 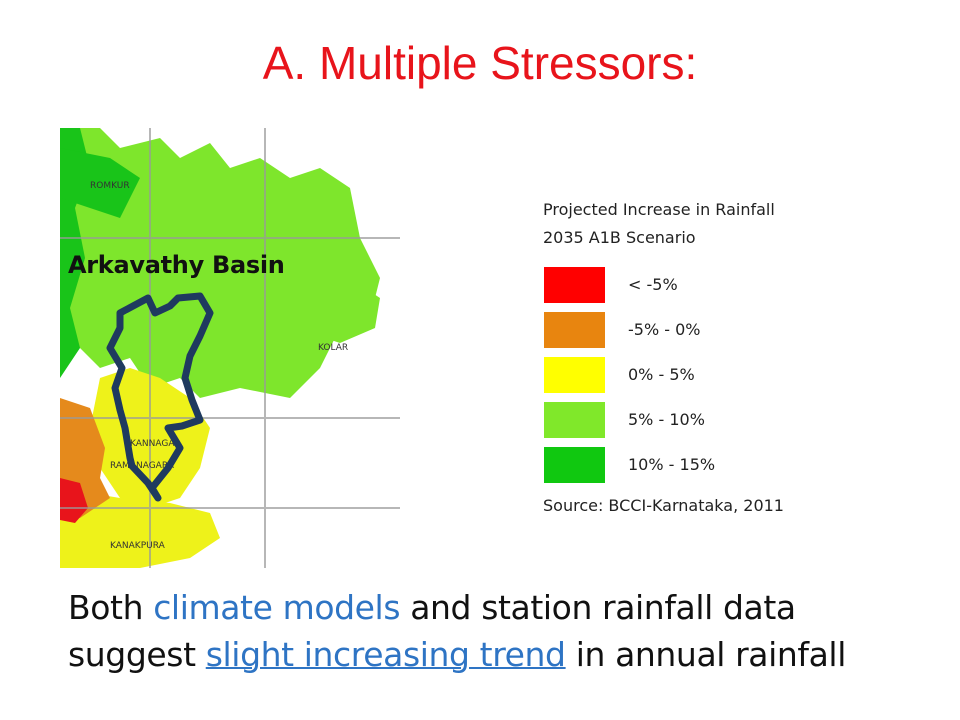 I want to click on basin-outline, so click(x=160, y=397).